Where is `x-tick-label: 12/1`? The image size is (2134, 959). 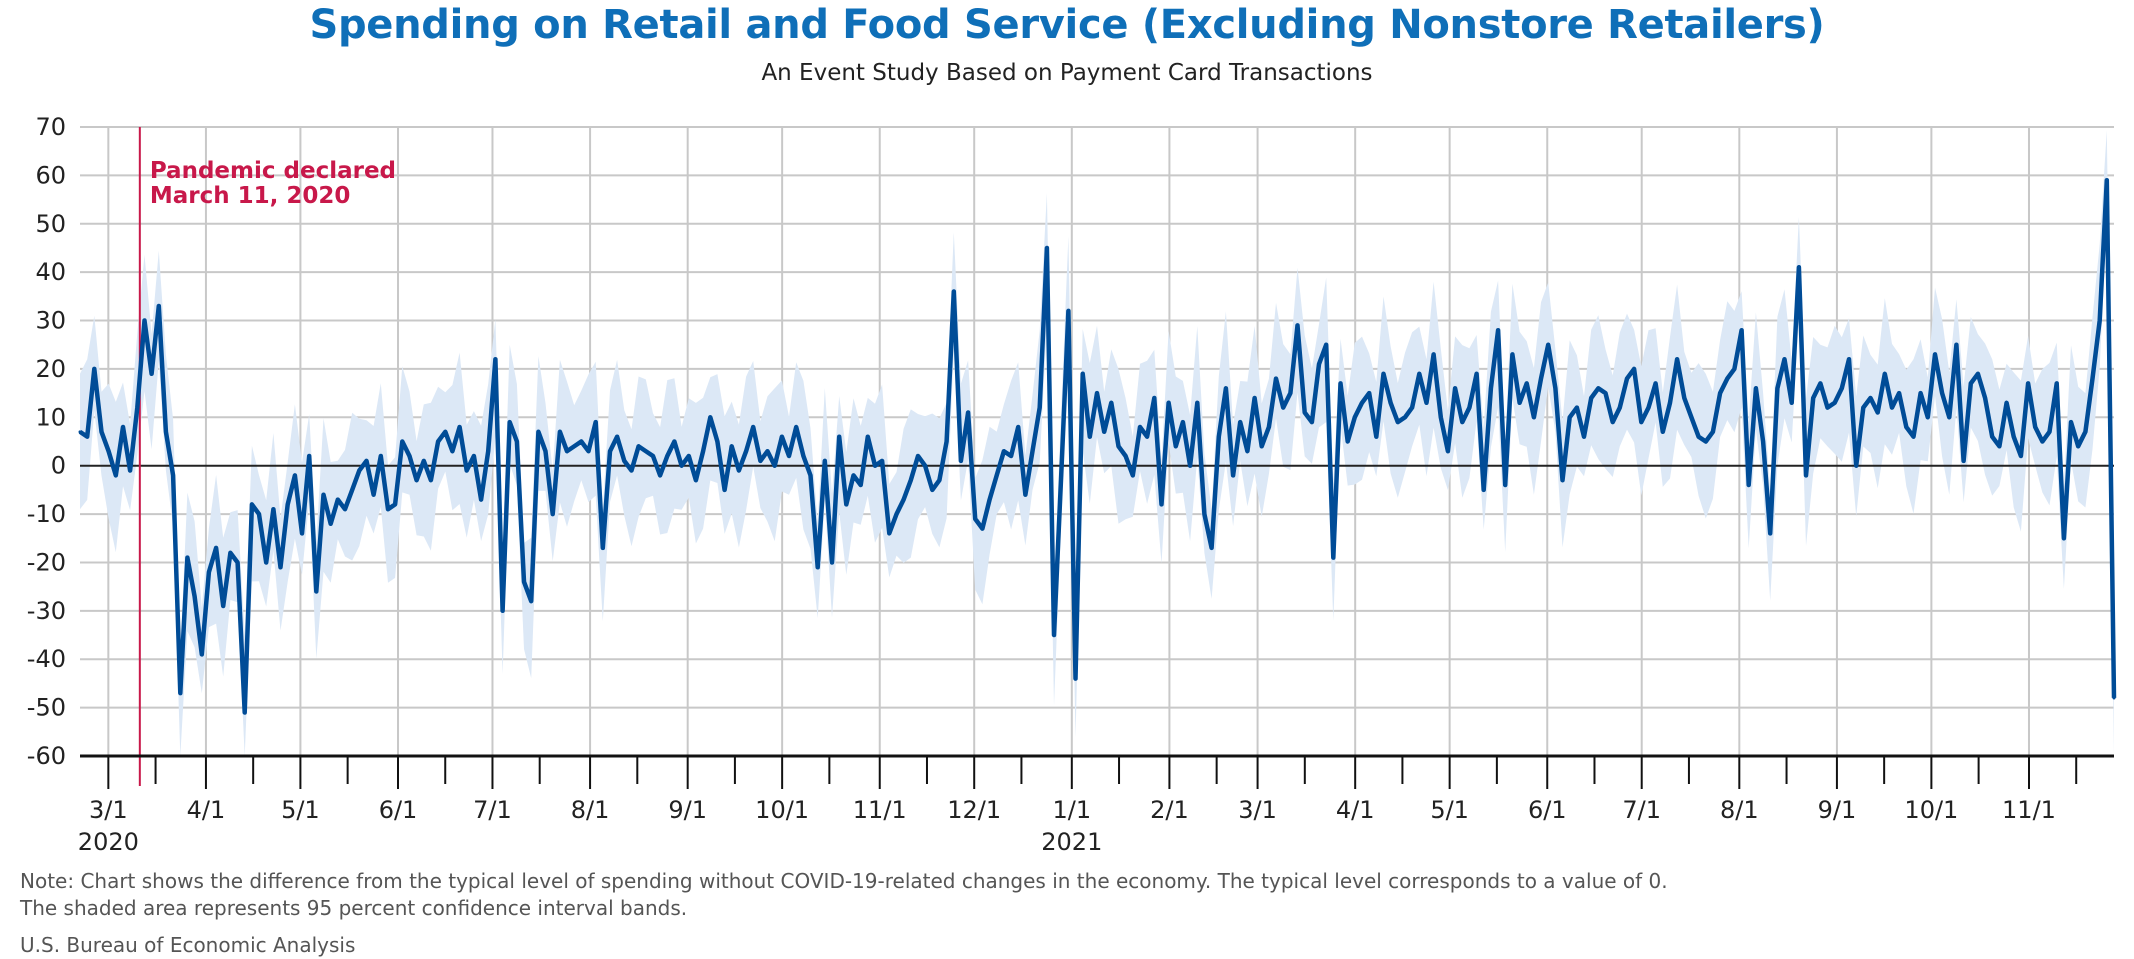 x-tick-label: 12/1 is located at coordinates (974, 810).